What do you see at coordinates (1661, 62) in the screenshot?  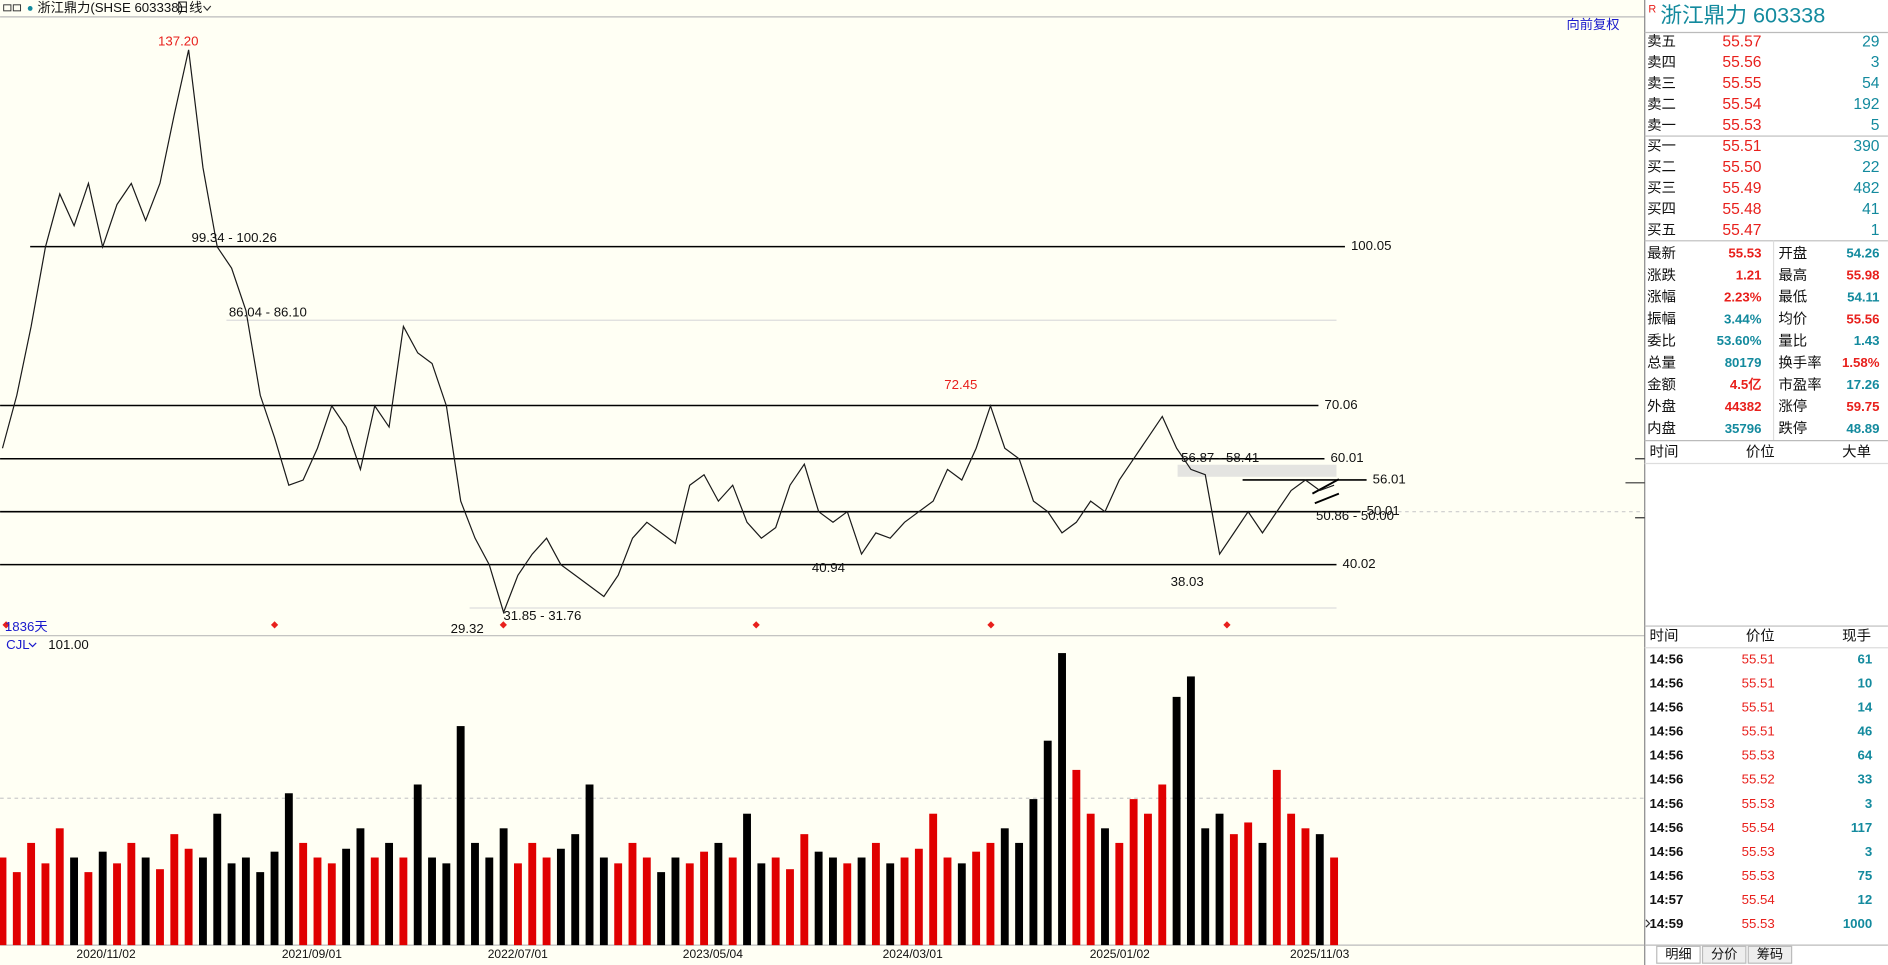 I see `book-label: 卖四` at bounding box center [1661, 62].